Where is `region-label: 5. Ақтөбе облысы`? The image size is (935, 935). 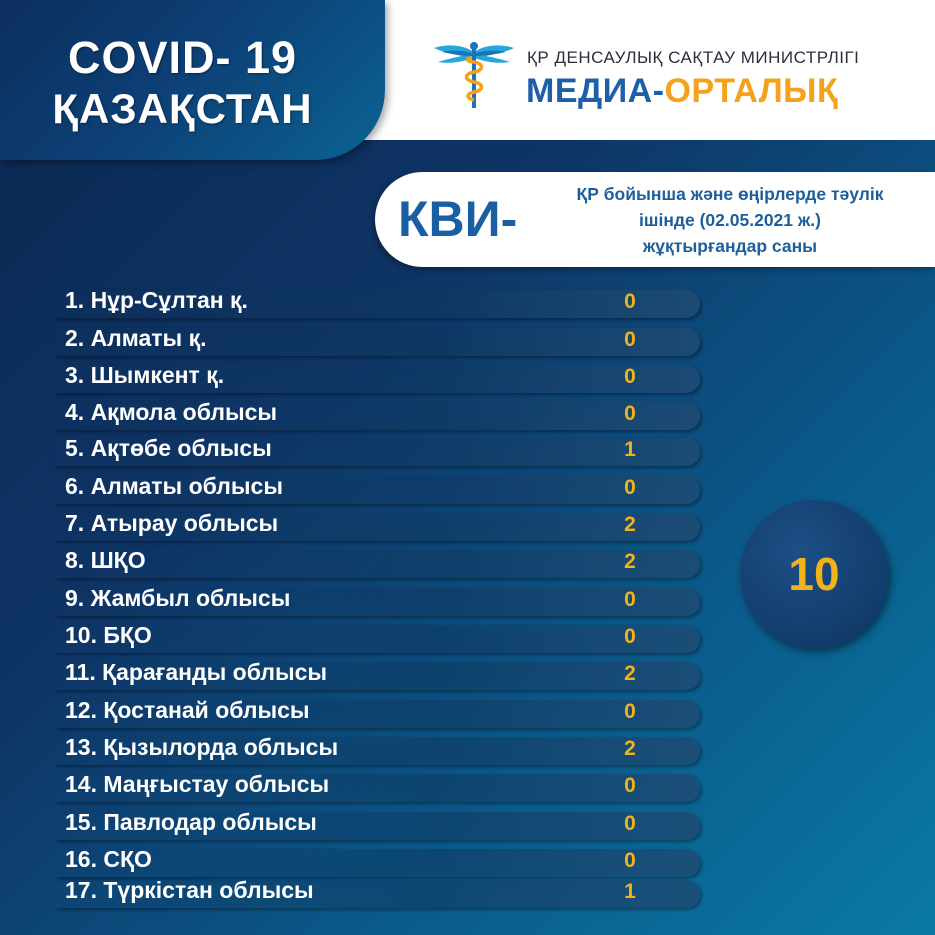 region-label: 5. Ақтөбе облысы is located at coordinates (168, 448).